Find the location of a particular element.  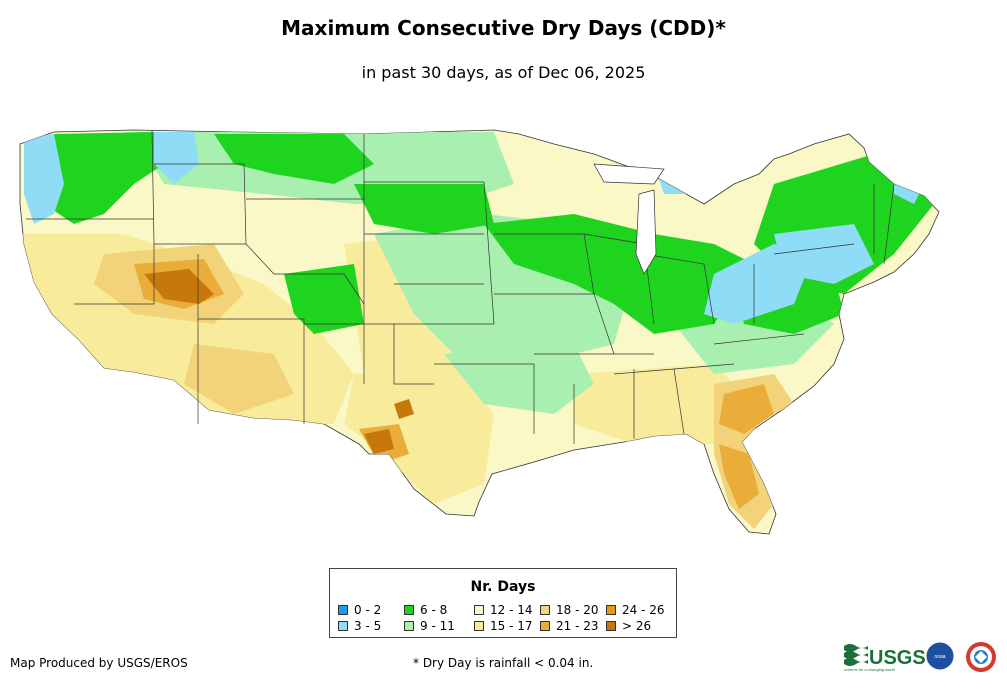

legend-item-15-17: 15 - 17 is located at coordinates (503, 626).